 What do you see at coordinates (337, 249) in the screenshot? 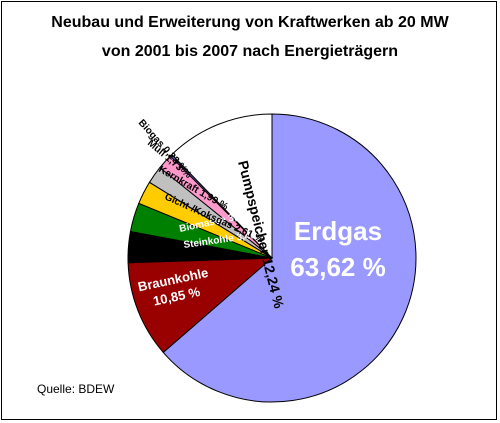
I see `slice-label-erdgas: Erdgas 63,62 %` at bounding box center [337, 249].